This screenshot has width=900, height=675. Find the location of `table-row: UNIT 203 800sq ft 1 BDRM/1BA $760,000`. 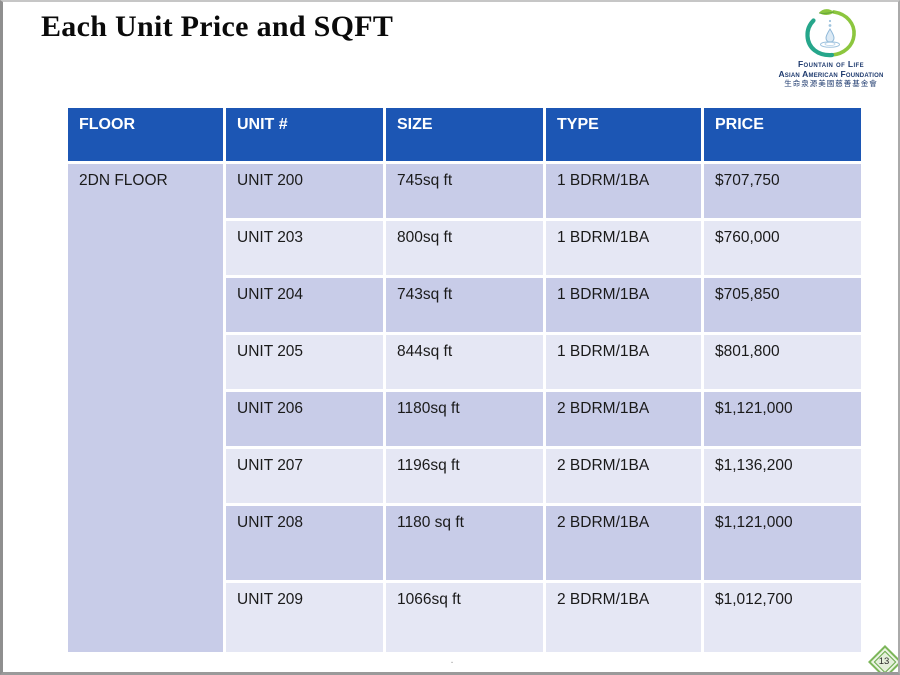

table-row: UNIT 203 800sq ft 1 BDRM/1BA $760,000 is located at coordinates (465, 248).